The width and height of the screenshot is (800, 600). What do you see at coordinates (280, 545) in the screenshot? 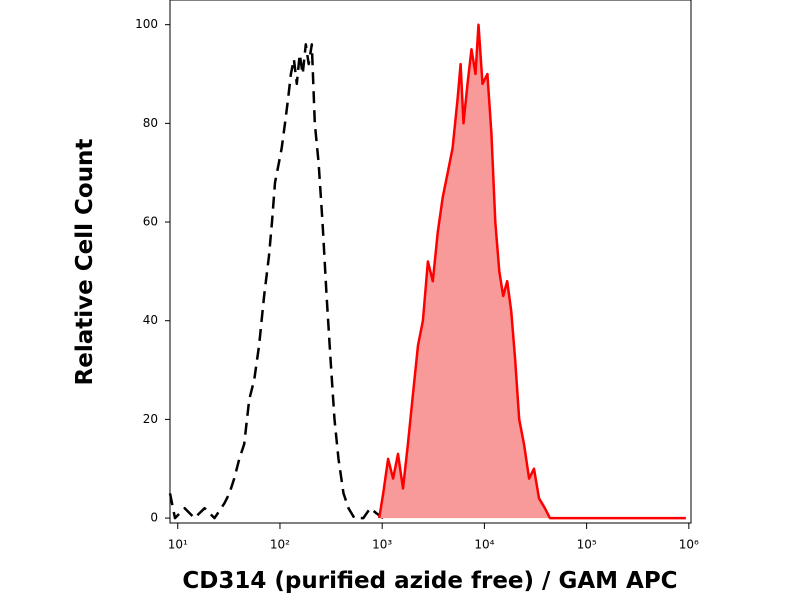
I see `x-tick-label: 10²` at bounding box center [280, 545].